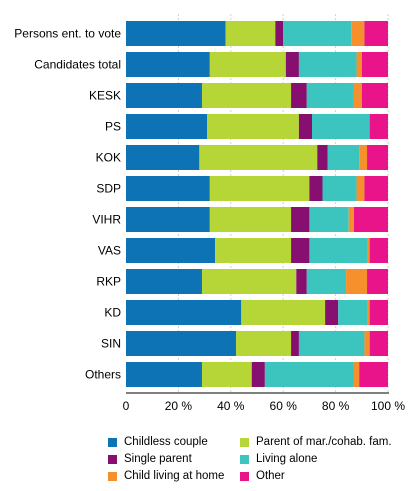 This screenshot has width=416, height=491. I want to click on category-label: KESK, so click(105, 96).